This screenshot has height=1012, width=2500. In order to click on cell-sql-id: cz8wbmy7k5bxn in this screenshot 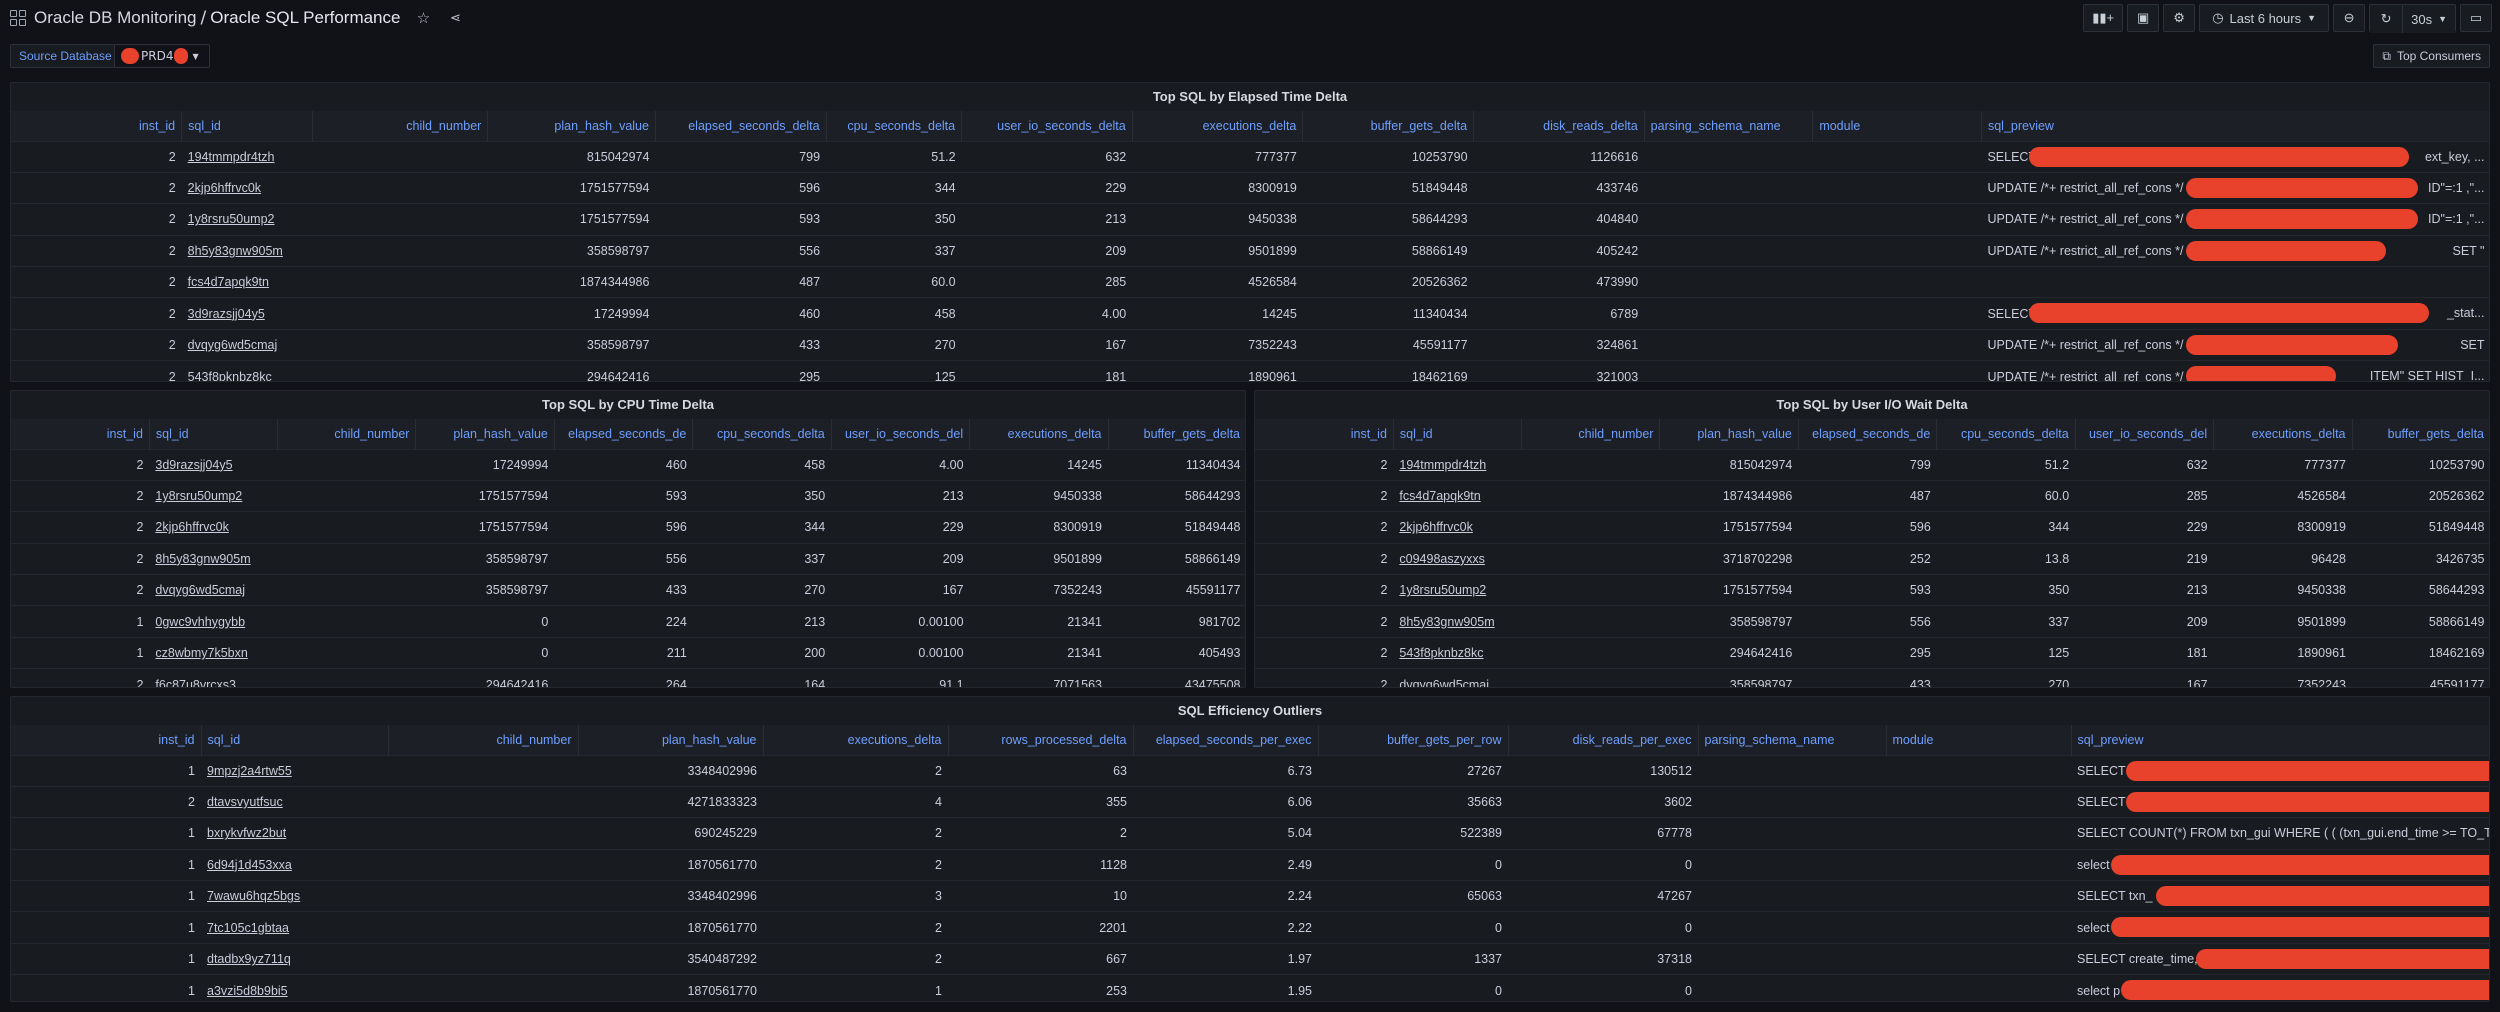, I will do `click(213, 652)`.